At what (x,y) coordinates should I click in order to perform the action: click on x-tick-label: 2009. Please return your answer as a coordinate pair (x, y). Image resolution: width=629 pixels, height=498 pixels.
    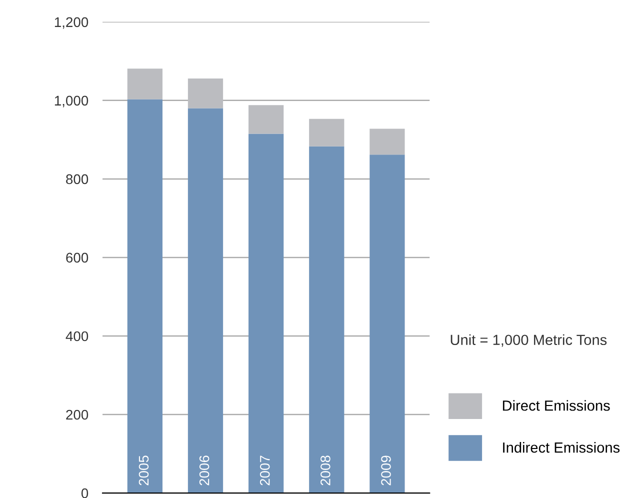
    Looking at the image, I should click on (386, 471).